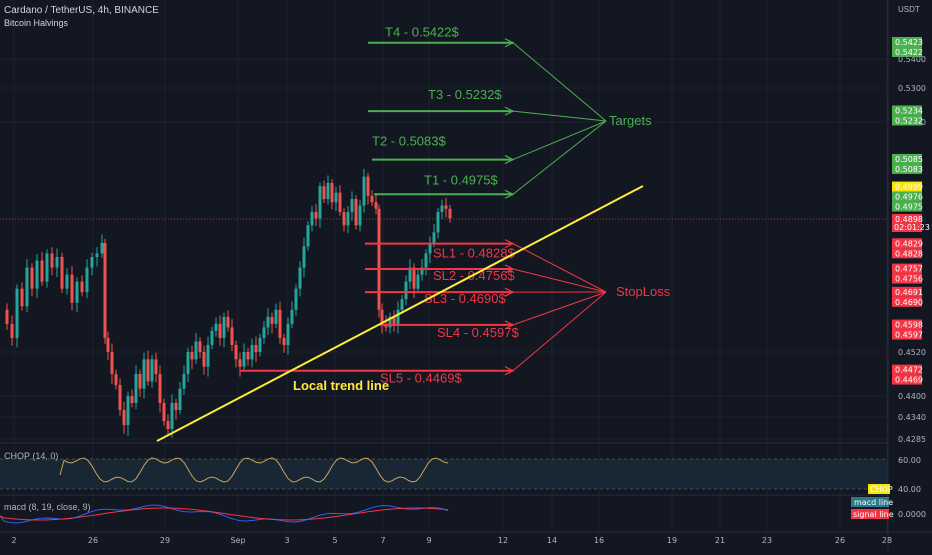 This screenshot has width=932, height=555. Describe the element at coordinates (909, 325) in the screenshot. I see `price-tag-label: 0.4598` at that location.